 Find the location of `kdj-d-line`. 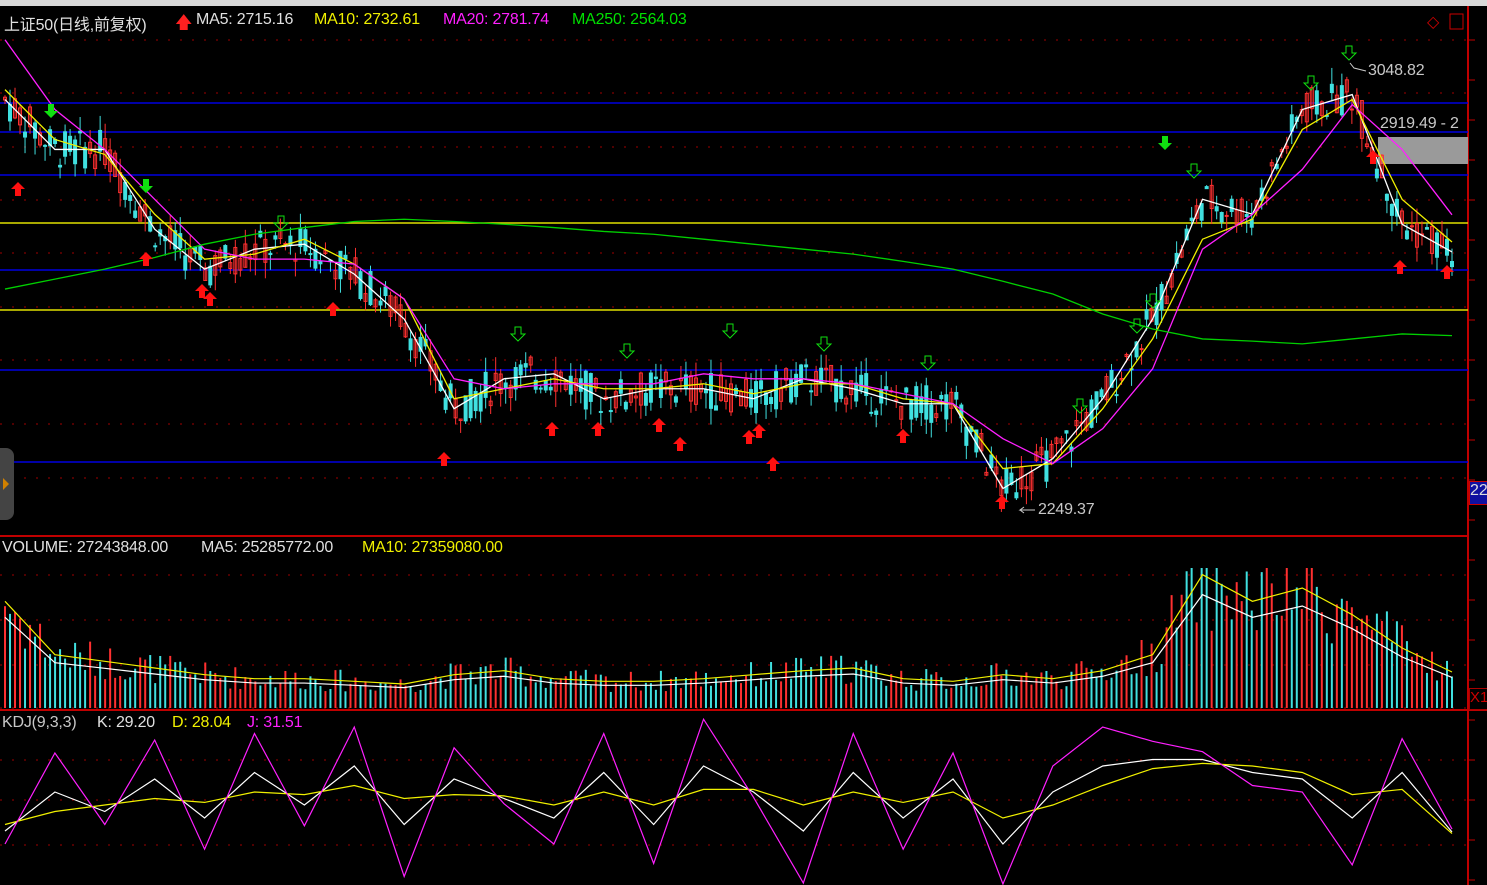

kdj-d-line is located at coordinates (728, 798).